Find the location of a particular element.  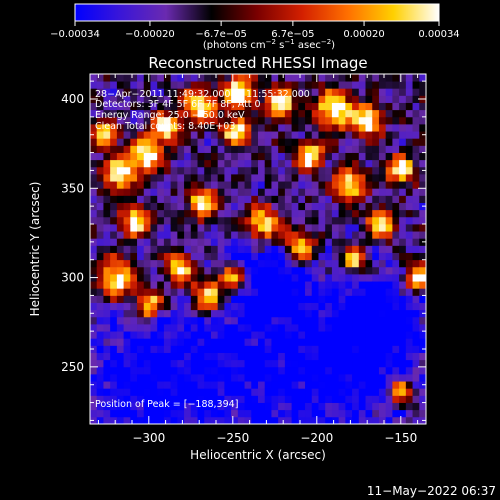

annotation-energy-range: Energy Range: 25.0 − 50.0 keV is located at coordinates (170, 115).